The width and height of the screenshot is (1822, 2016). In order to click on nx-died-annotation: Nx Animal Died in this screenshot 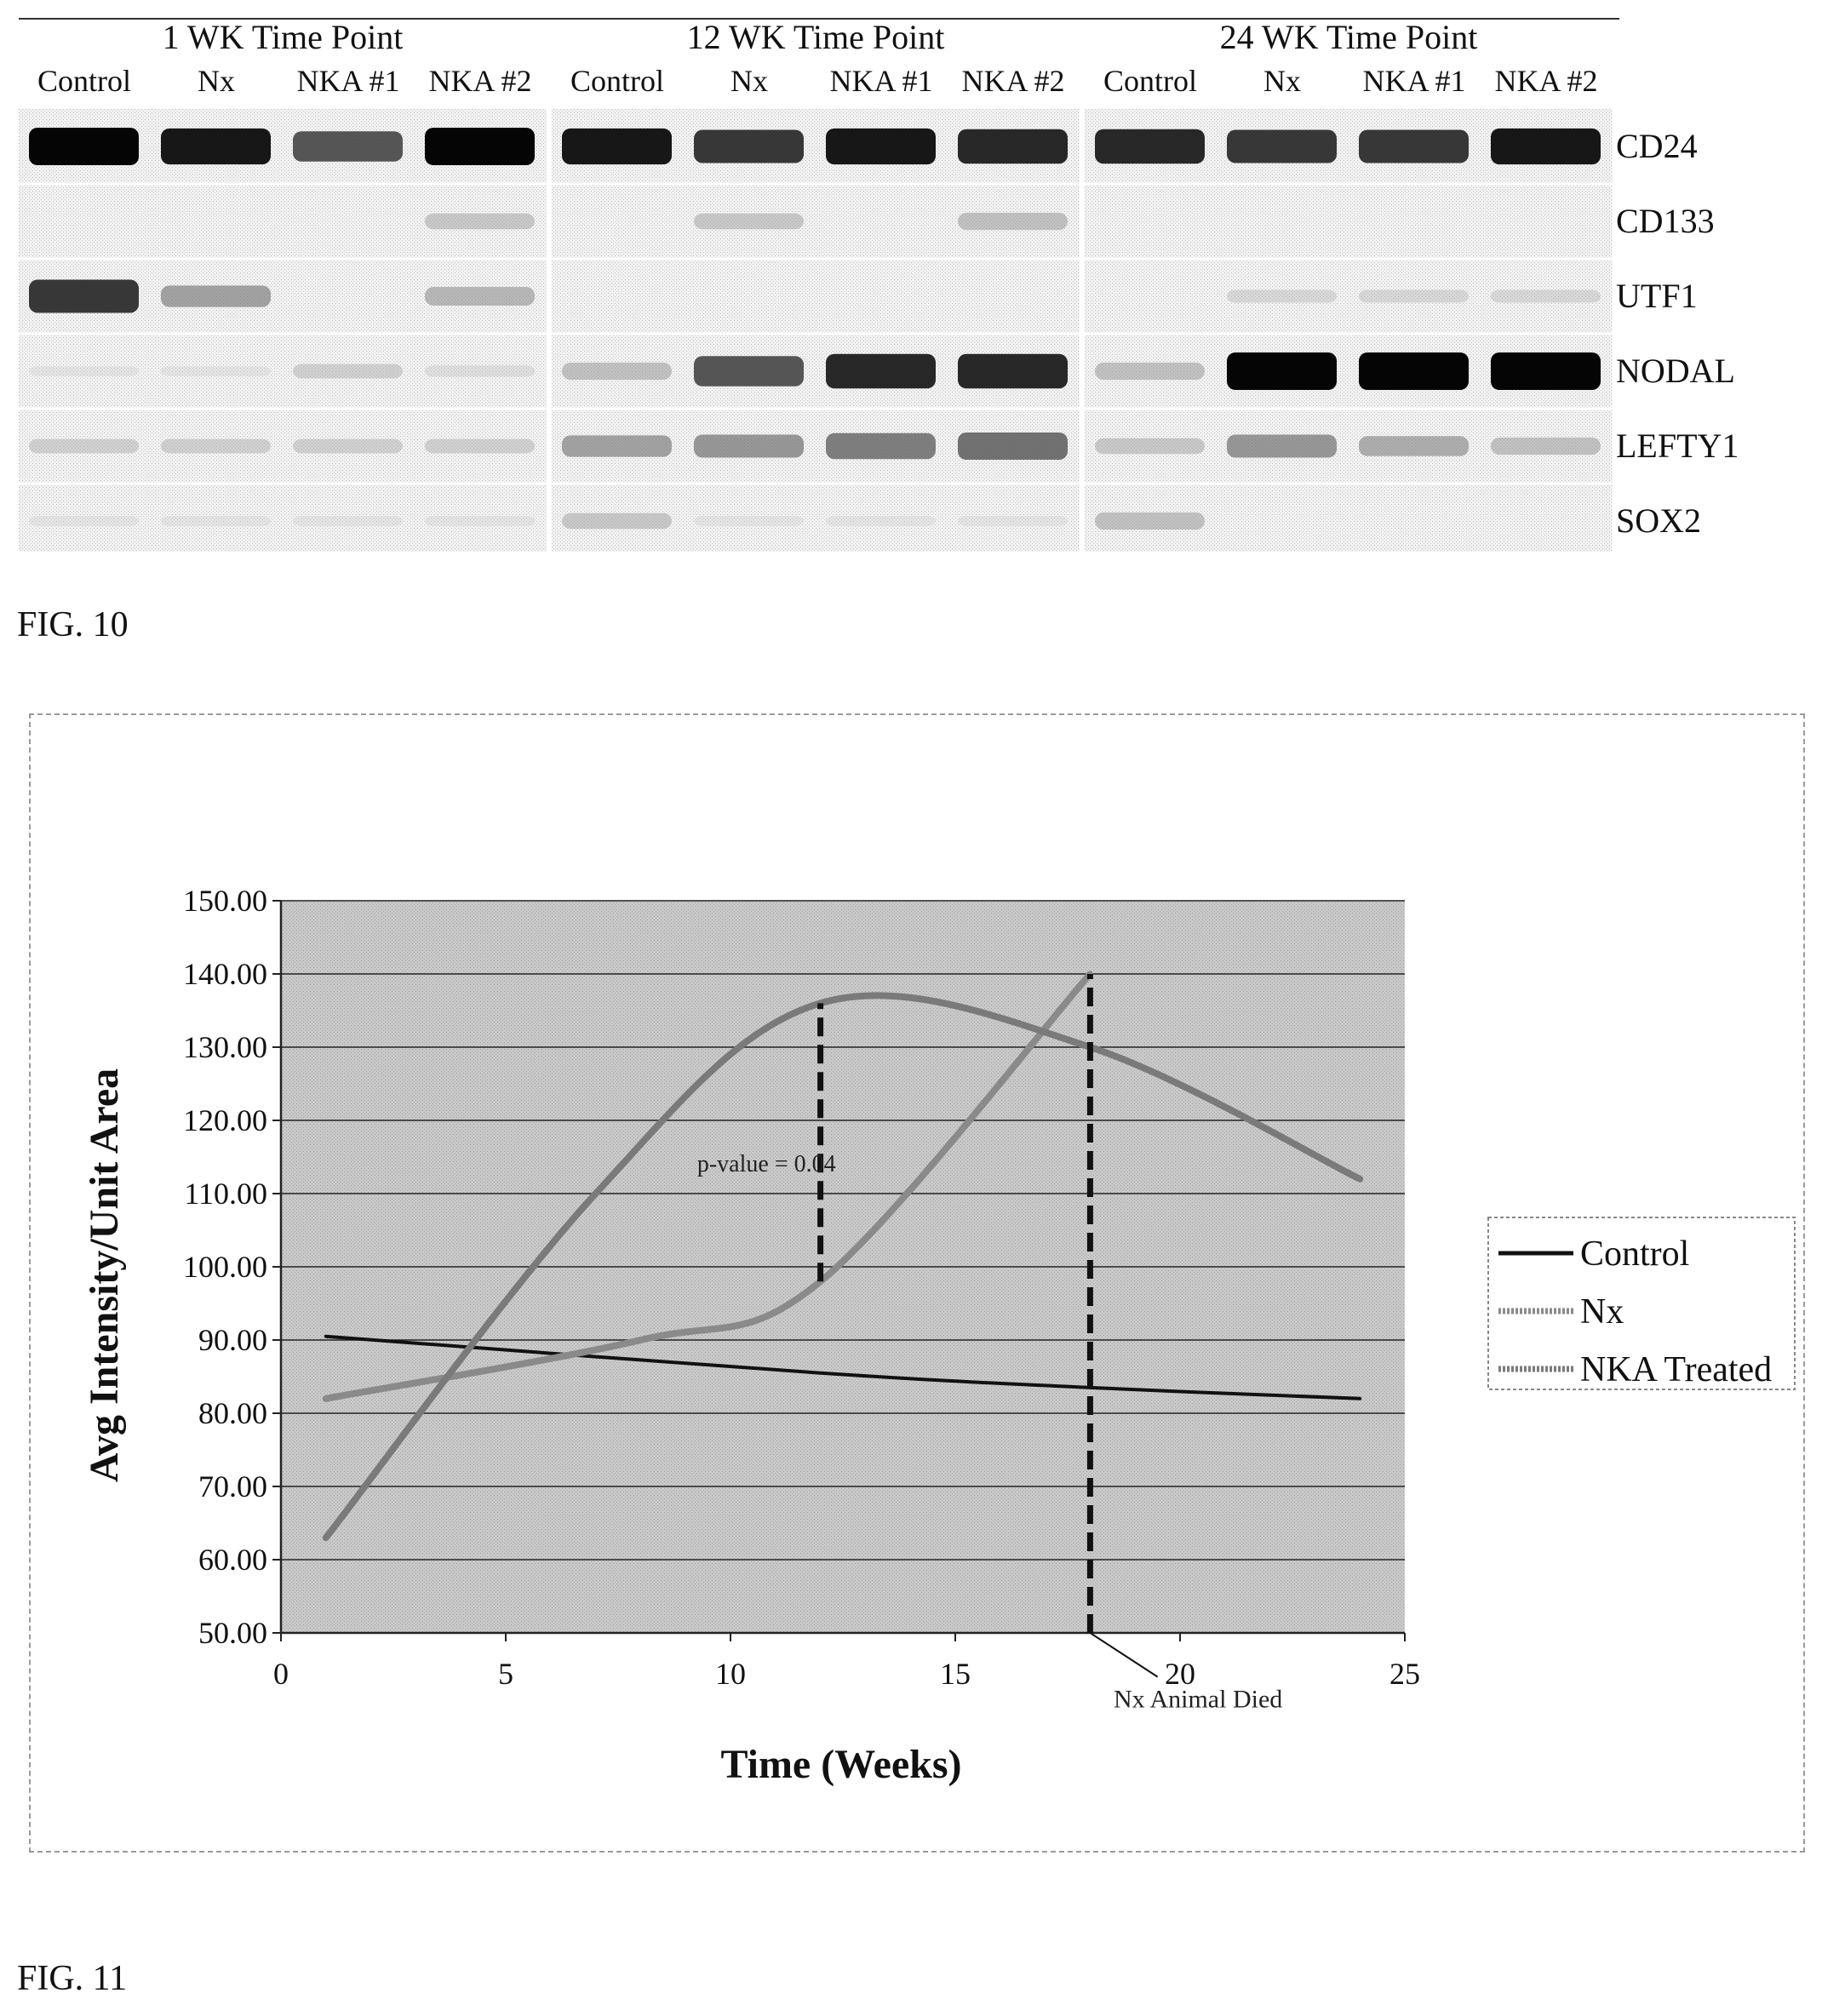, I will do `click(1198, 1699)`.